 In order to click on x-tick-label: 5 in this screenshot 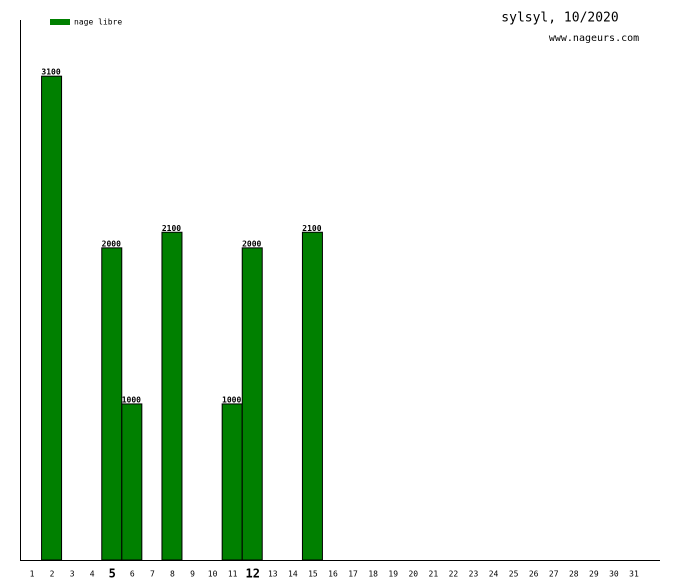, I will do `click(112, 573)`.